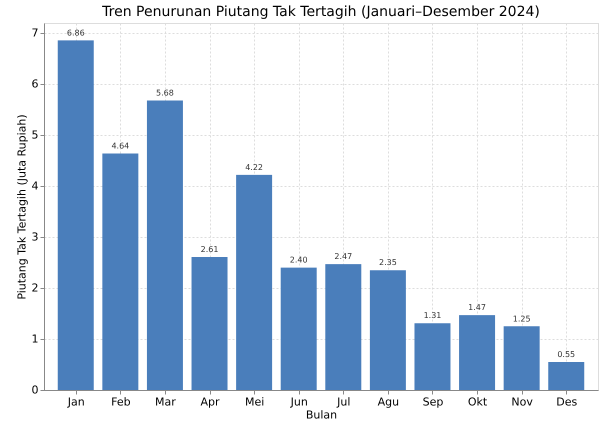  What do you see at coordinates (299, 402) in the screenshot?
I see `x-tick-label: Jun` at bounding box center [299, 402].